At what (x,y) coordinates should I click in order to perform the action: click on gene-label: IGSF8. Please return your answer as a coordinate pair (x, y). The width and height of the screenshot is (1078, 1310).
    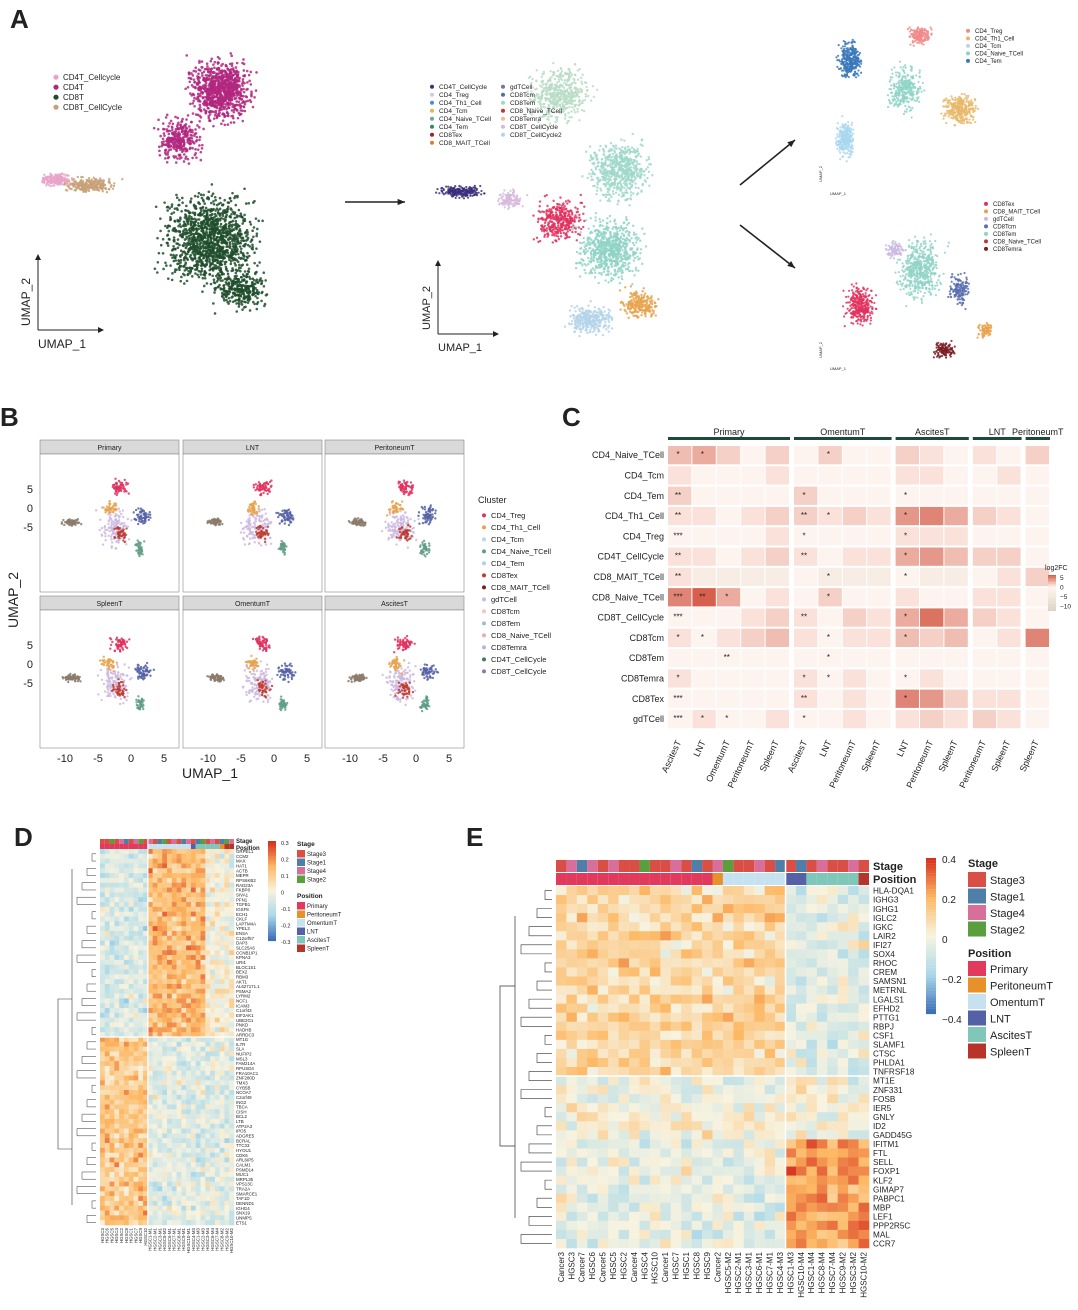
    Looking at the image, I should click on (242, 909).